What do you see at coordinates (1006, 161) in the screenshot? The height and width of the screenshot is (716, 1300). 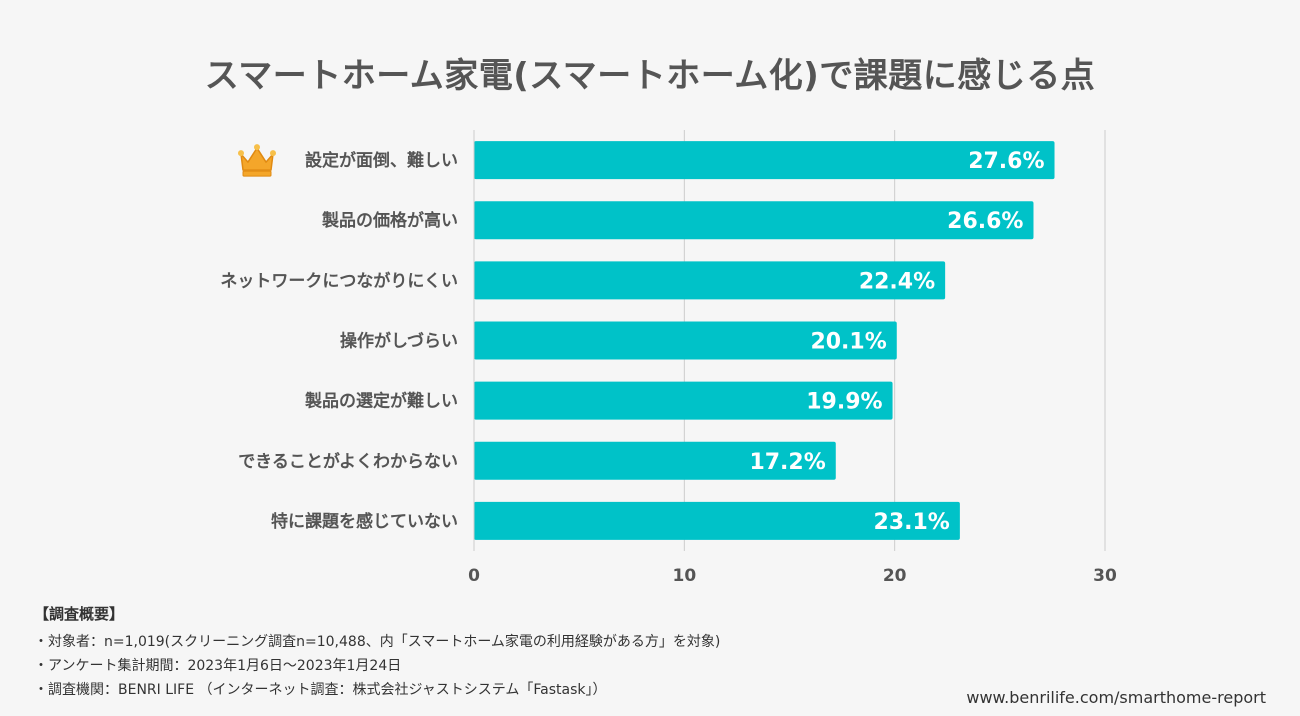 I see `bar-value-label-0: 27.6%` at bounding box center [1006, 161].